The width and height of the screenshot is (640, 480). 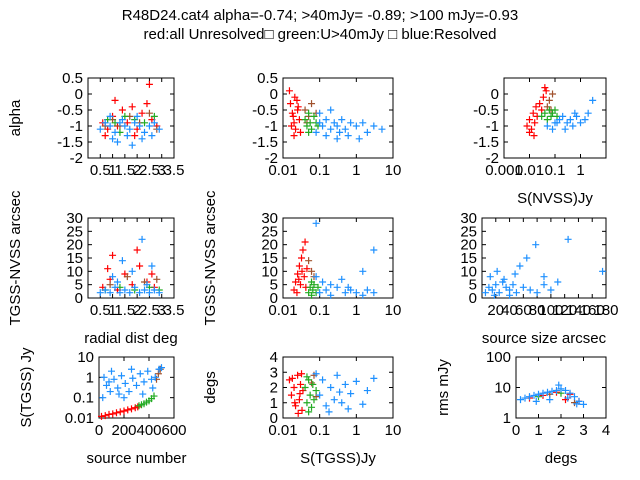 What do you see at coordinates (274, 357) in the screenshot?
I see `y-tick-label: 4` at bounding box center [274, 357].